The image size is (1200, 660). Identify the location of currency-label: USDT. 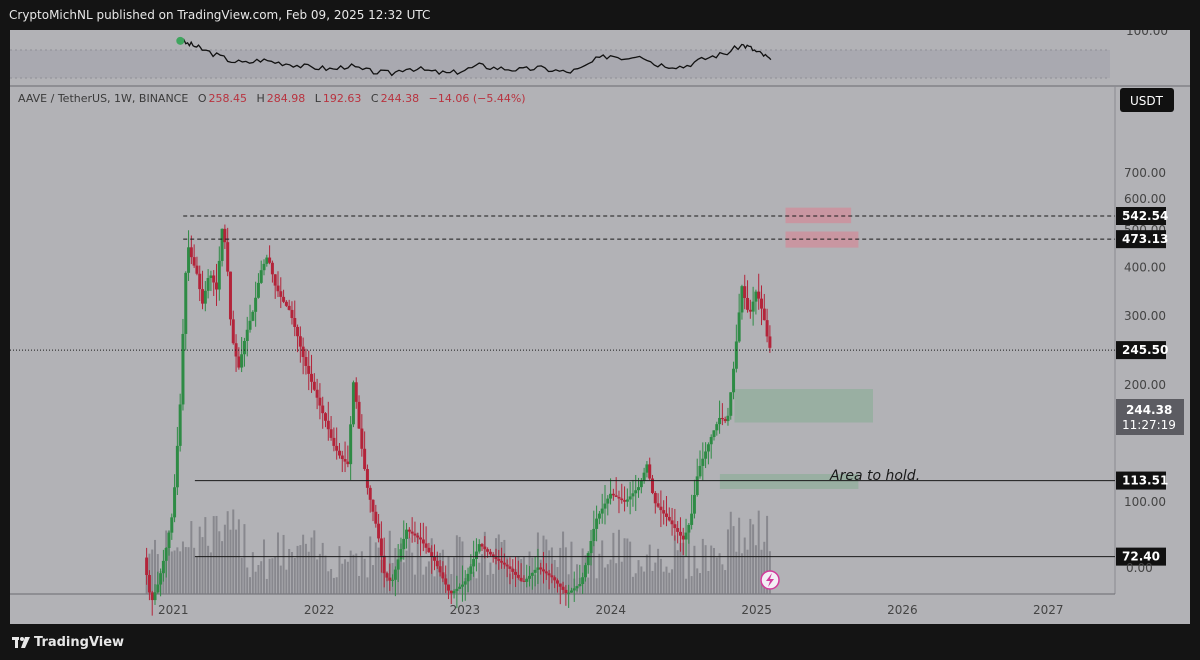
(1147, 101).